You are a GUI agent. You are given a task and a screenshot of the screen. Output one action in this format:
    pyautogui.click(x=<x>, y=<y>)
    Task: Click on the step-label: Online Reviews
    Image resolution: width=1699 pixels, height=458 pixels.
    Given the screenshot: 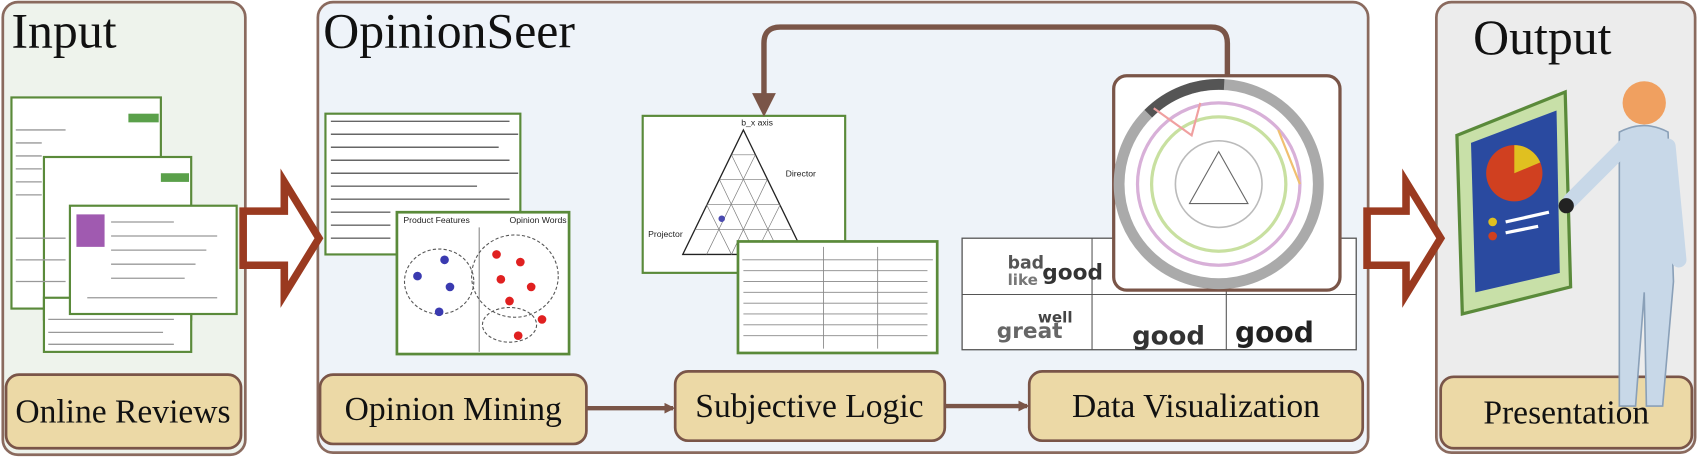 What is the action you would take?
    pyautogui.click(x=122, y=411)
    